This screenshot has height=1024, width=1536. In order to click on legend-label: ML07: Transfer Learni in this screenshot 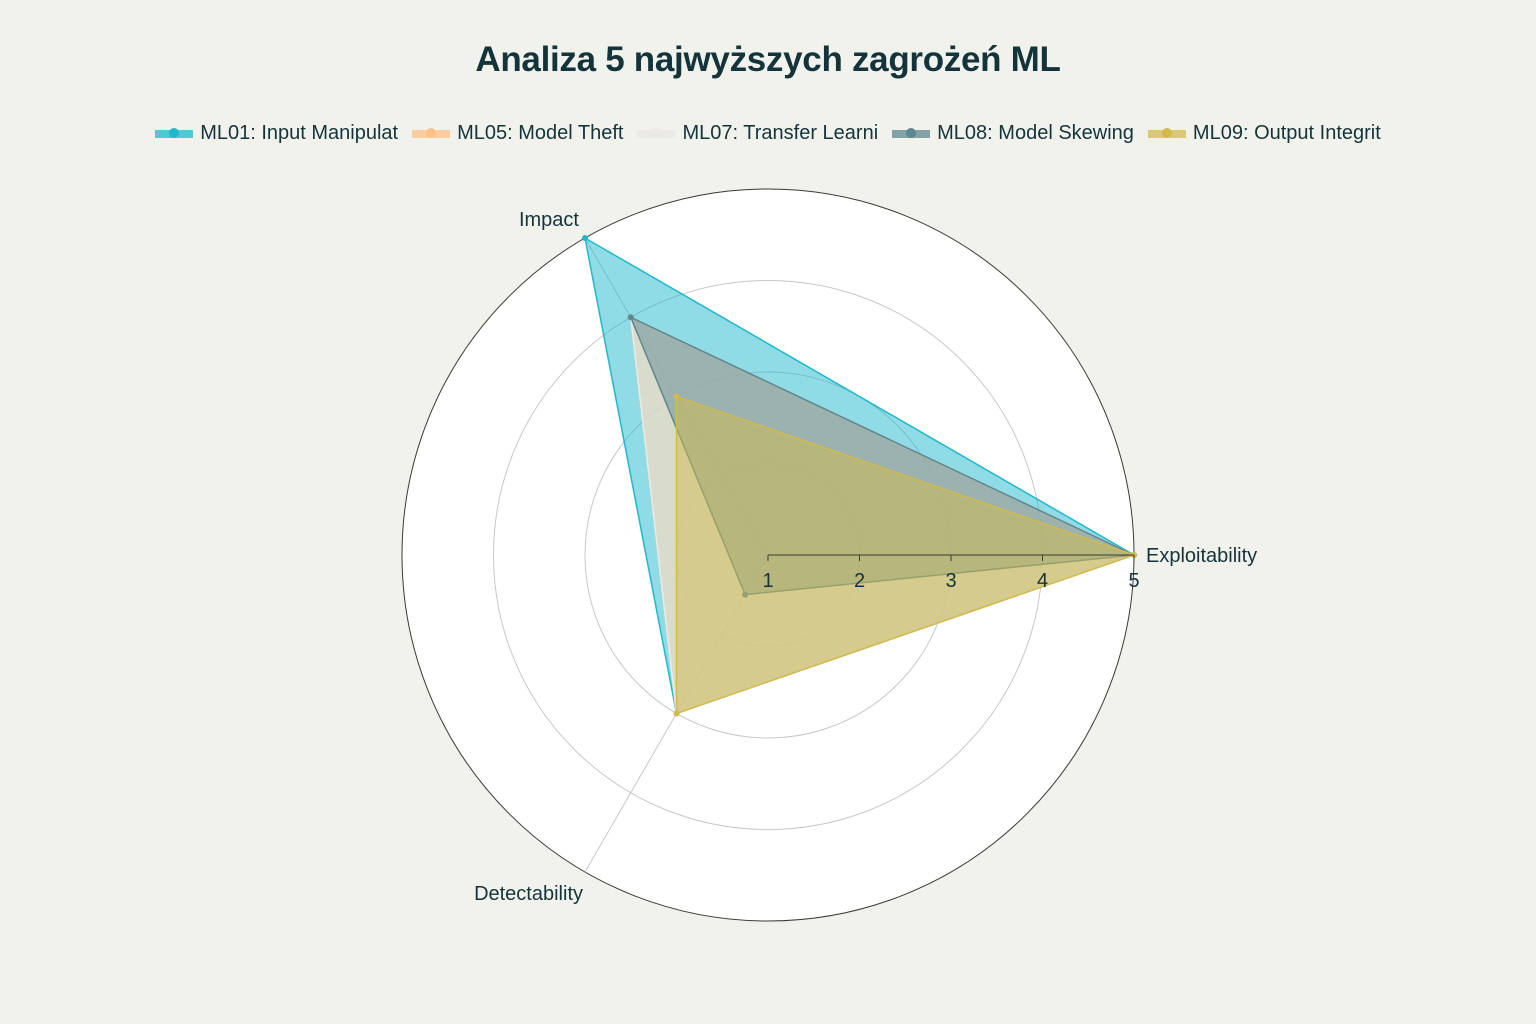, I will do `click(780, 132)`.